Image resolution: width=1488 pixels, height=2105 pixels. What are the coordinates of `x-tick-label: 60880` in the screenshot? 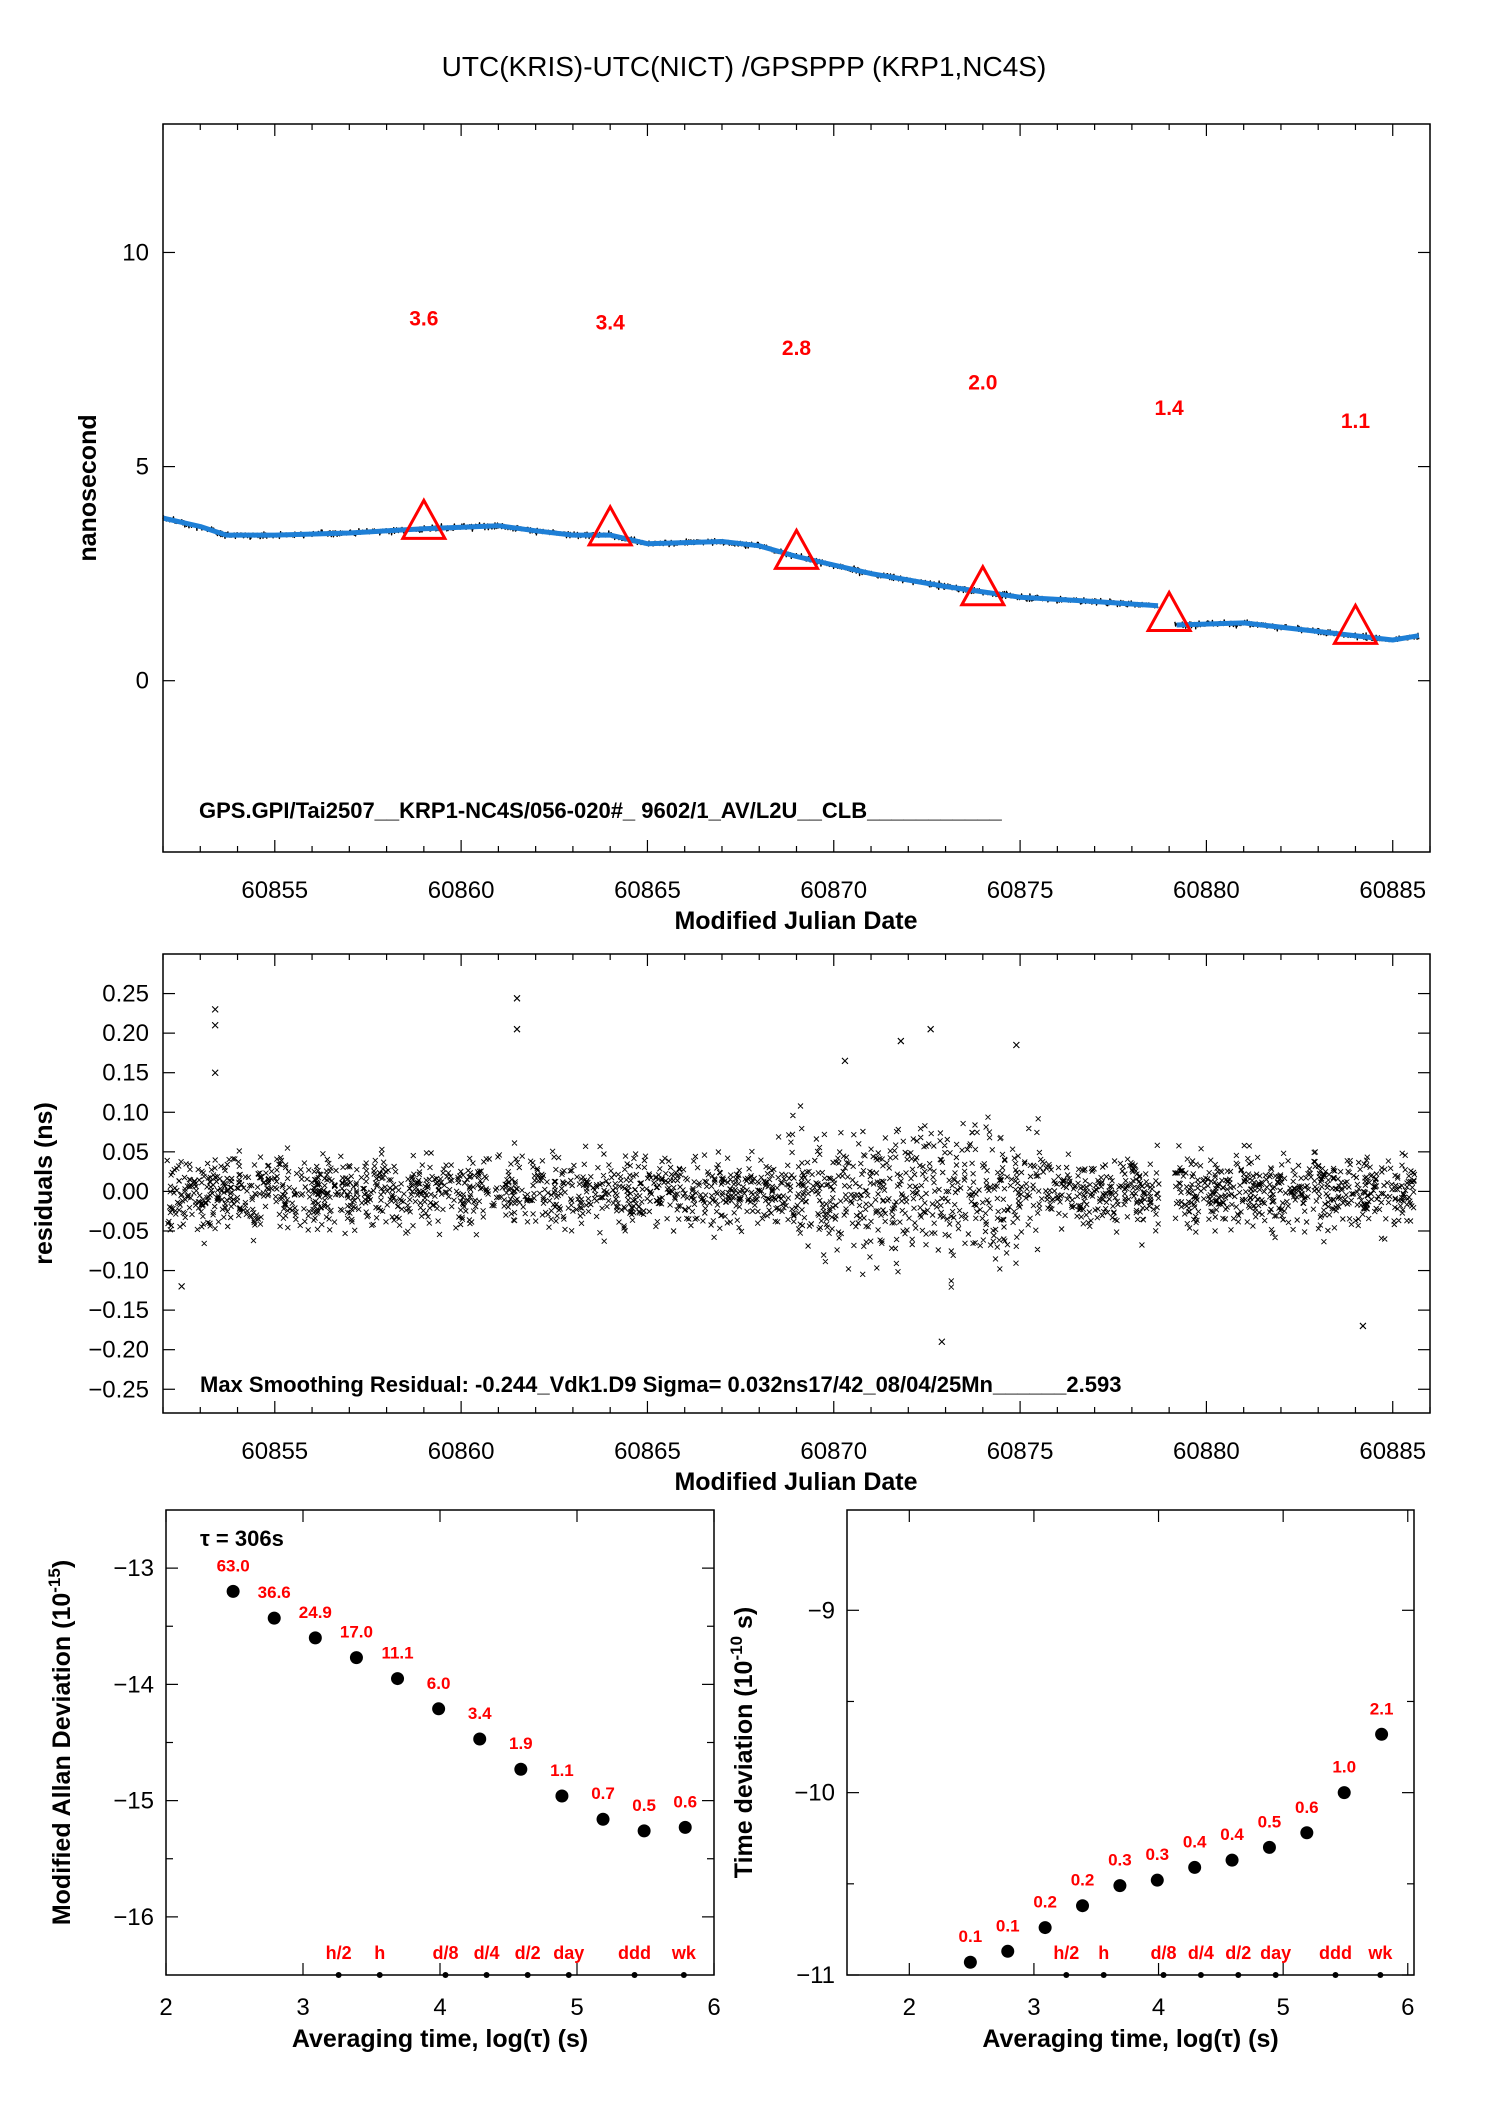 It's located at (1206, 890).